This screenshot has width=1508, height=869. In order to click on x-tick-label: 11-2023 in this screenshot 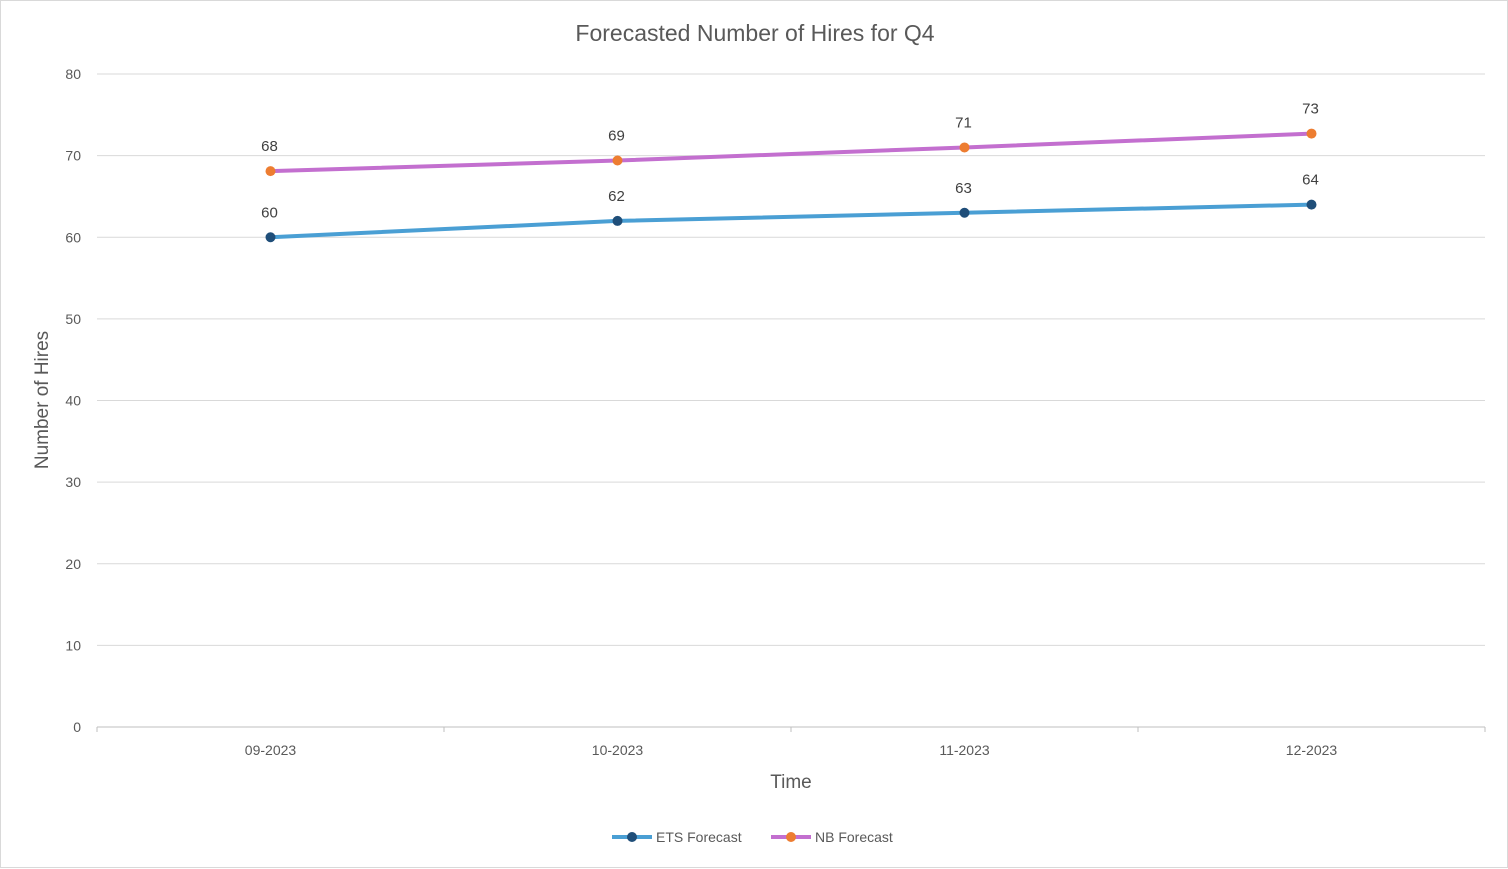, I will do `click(964, 750)`.